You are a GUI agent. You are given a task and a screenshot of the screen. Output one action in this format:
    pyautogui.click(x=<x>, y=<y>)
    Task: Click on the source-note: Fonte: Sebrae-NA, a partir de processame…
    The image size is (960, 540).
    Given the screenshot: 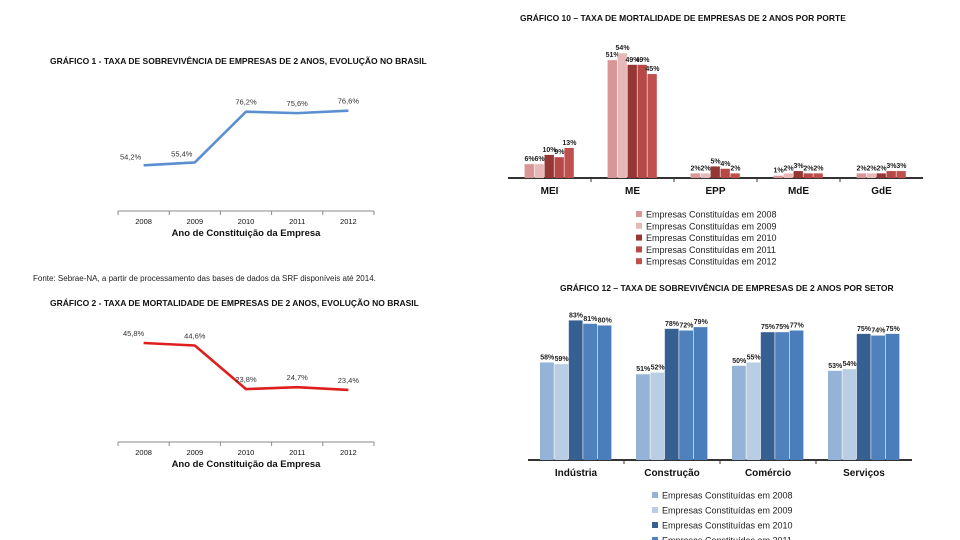 What is the action you would take?
    pyautogui.click(x=204, y=278)
    